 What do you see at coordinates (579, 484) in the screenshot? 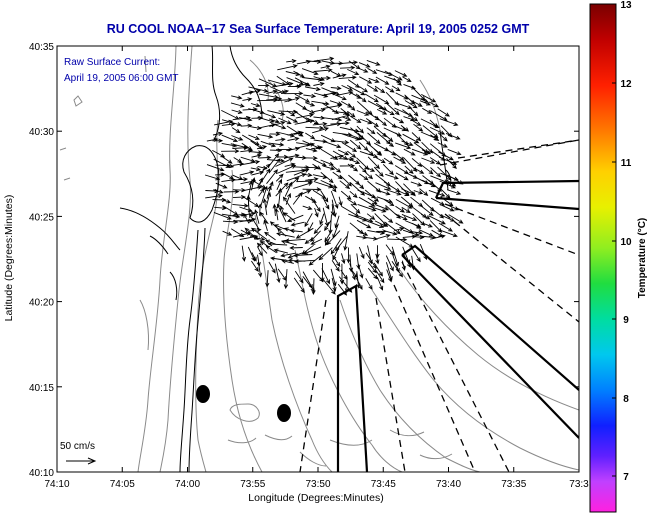
I see `x-tick-label: 73:3` at bounding box center [579, 484].